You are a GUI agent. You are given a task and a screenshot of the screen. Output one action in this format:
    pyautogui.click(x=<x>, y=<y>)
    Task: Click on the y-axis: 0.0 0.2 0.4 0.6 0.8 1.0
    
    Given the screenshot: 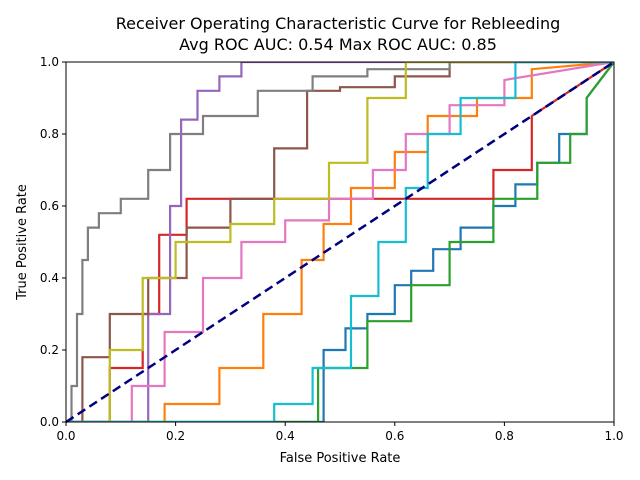 What is the action you would take?
    pyautogui.click(x=53, y=242)
    